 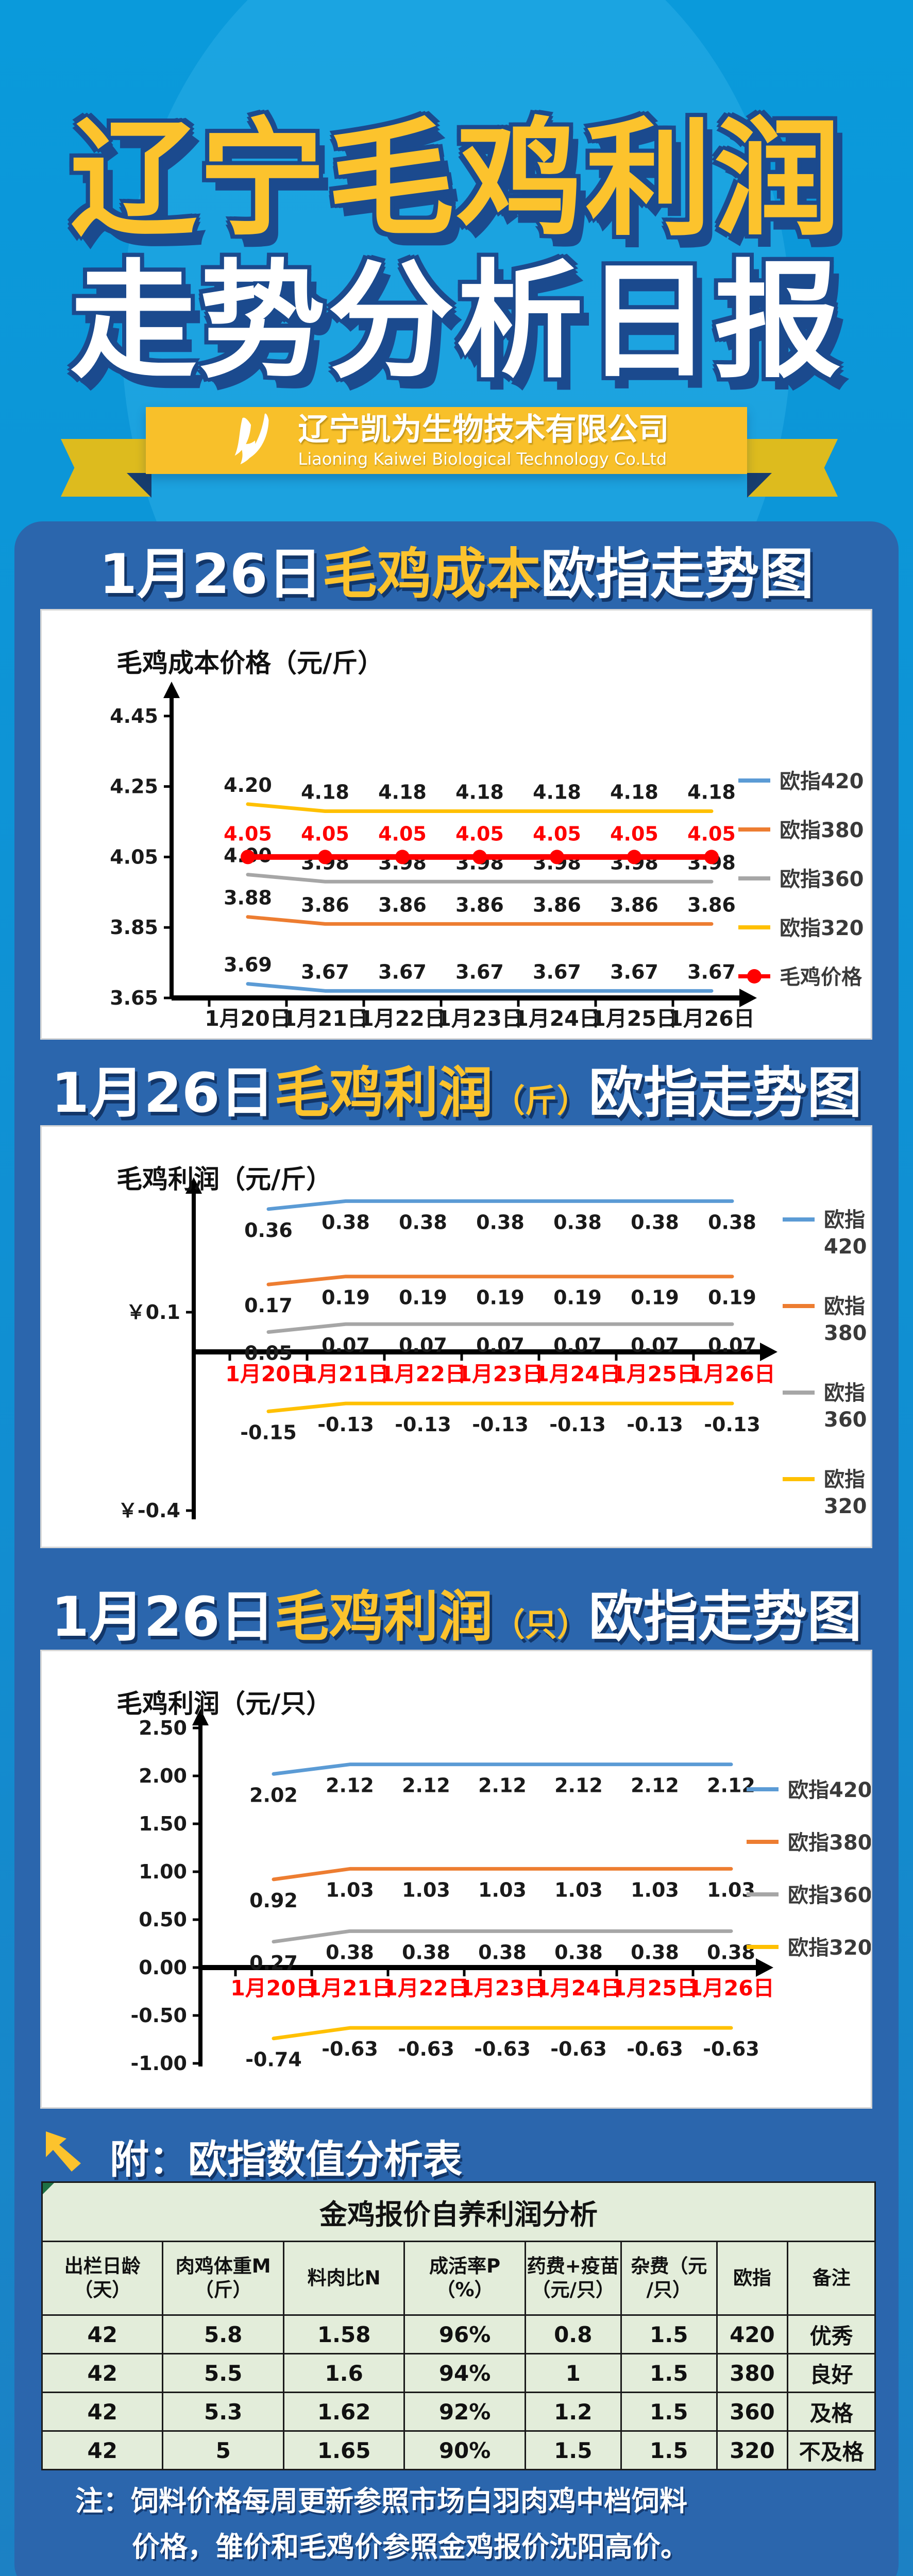 I want to click on table-cell: 良好, so click(x=831, y=2373).